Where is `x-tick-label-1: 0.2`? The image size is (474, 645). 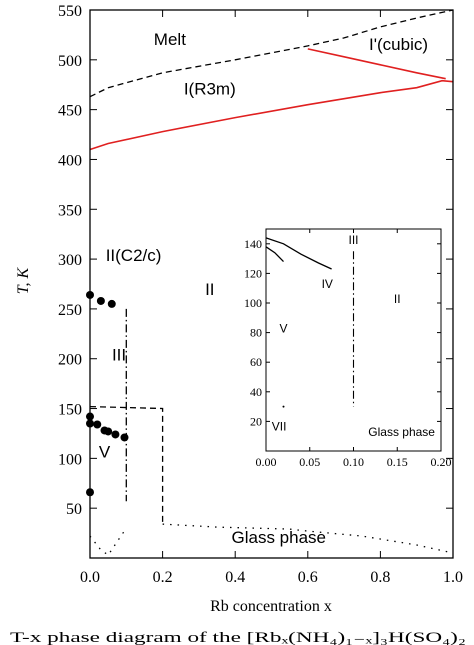
x-tick-label-1: 0.2 is located at coordinates (163, 577).